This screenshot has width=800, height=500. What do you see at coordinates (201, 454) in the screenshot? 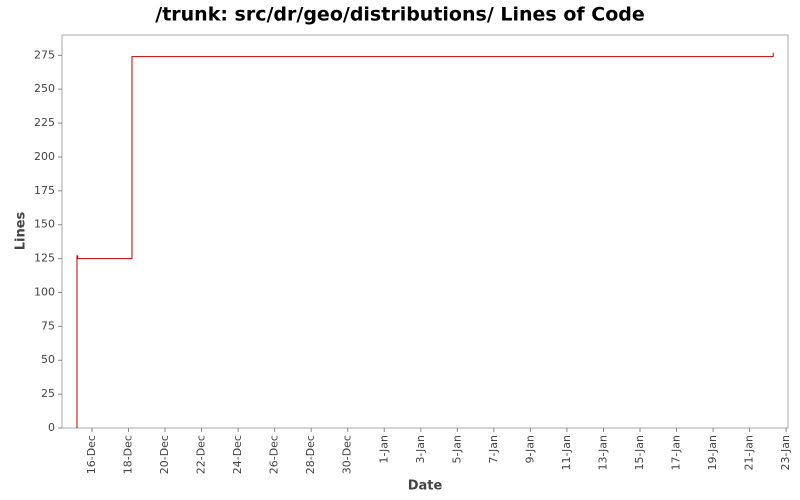
I see `x-tick-label: 22-Dec` at bounding box center [201, 454].